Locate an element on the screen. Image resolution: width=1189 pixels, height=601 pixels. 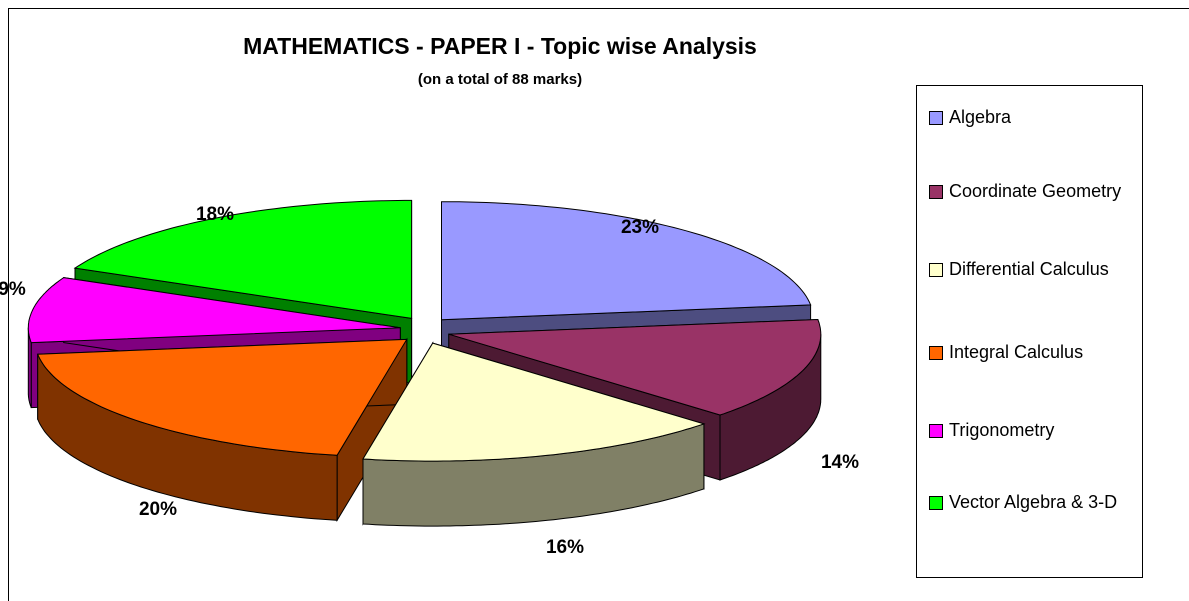
data-label: 23% is located at coordinates (640, 227).